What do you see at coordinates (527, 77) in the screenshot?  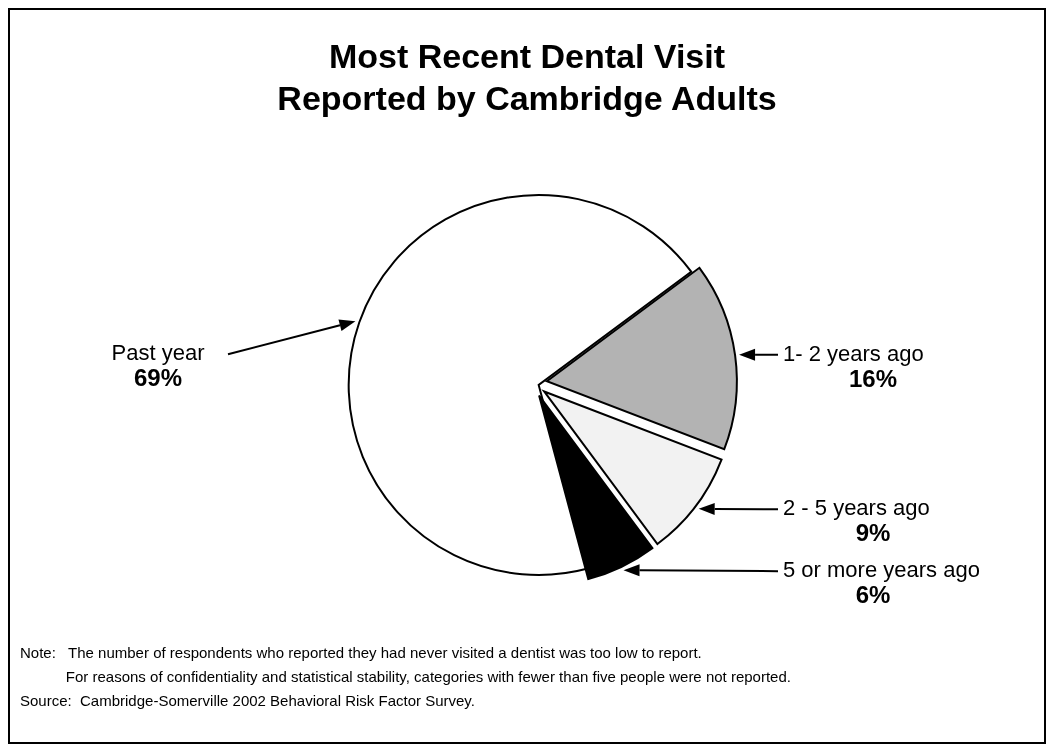 I see `chart-title: Most Recent Dental Visit Reported by Cambridge Adults` at bounding box center [527, 77].